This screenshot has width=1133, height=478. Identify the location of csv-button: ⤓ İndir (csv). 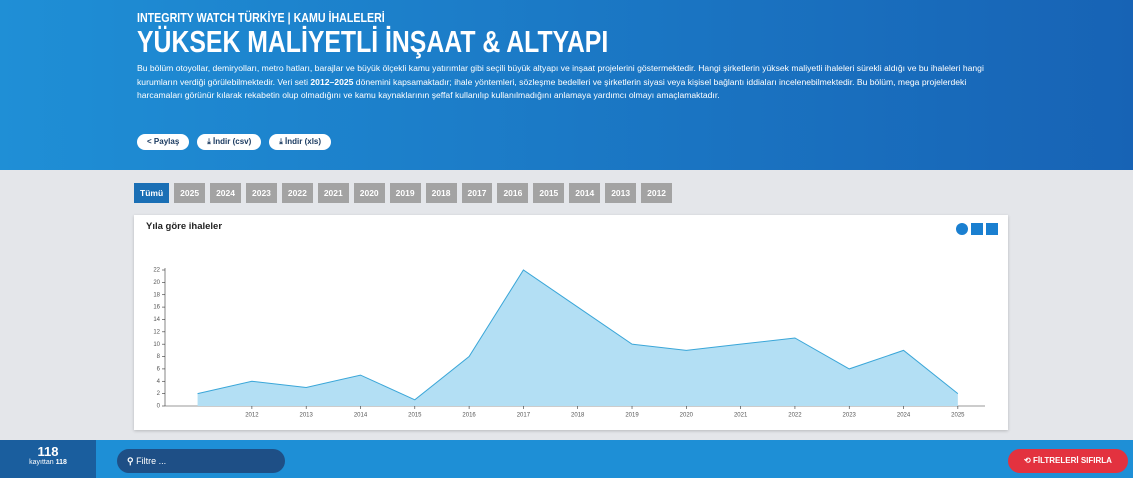
(229, 142).